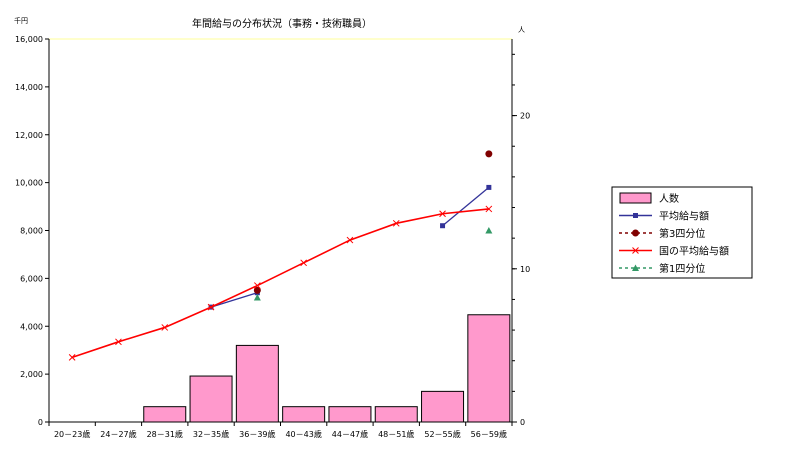  What do you see at coordinates (489, 187) in the screenshot?
I see `point-平均給与額-56－59歳` at bounding box center [489, 187].